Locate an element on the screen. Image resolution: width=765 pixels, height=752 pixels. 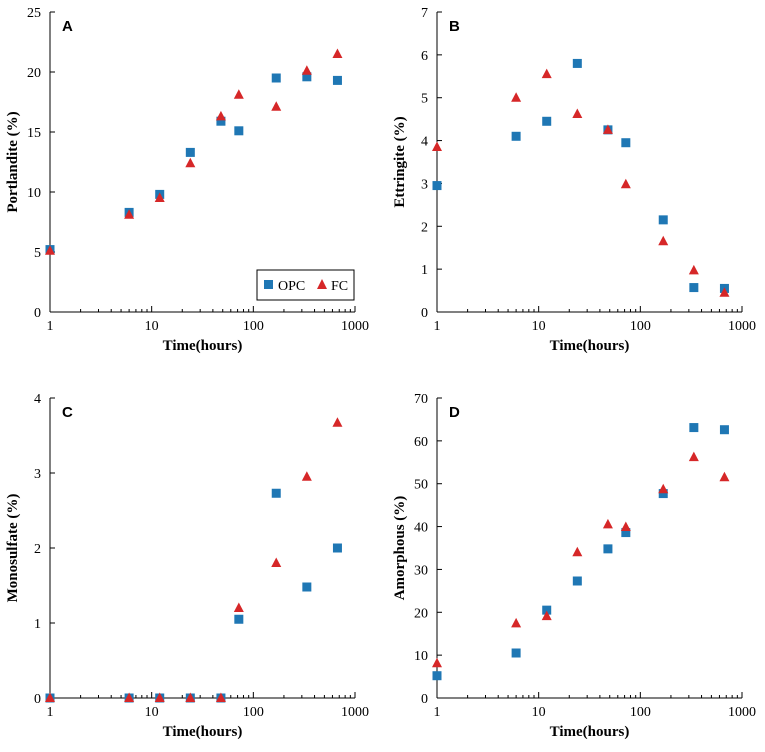
y-tick-label: 3 is located at coordinates (424, 184).